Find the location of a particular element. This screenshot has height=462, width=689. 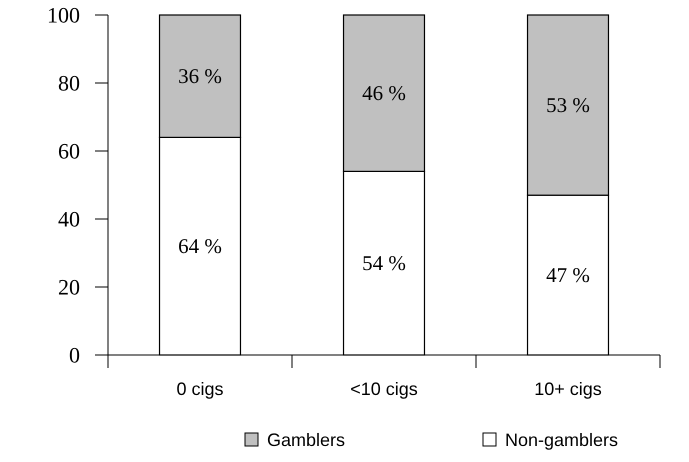

data-label: 53 % is located at coordinates (568, 105).